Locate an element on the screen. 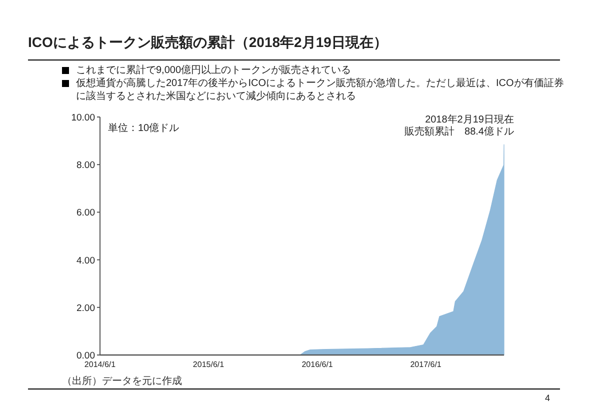 The height and width of the screenshot is (408, 590). y-tick-label: 8.00 is located at coordinates (85, 166).